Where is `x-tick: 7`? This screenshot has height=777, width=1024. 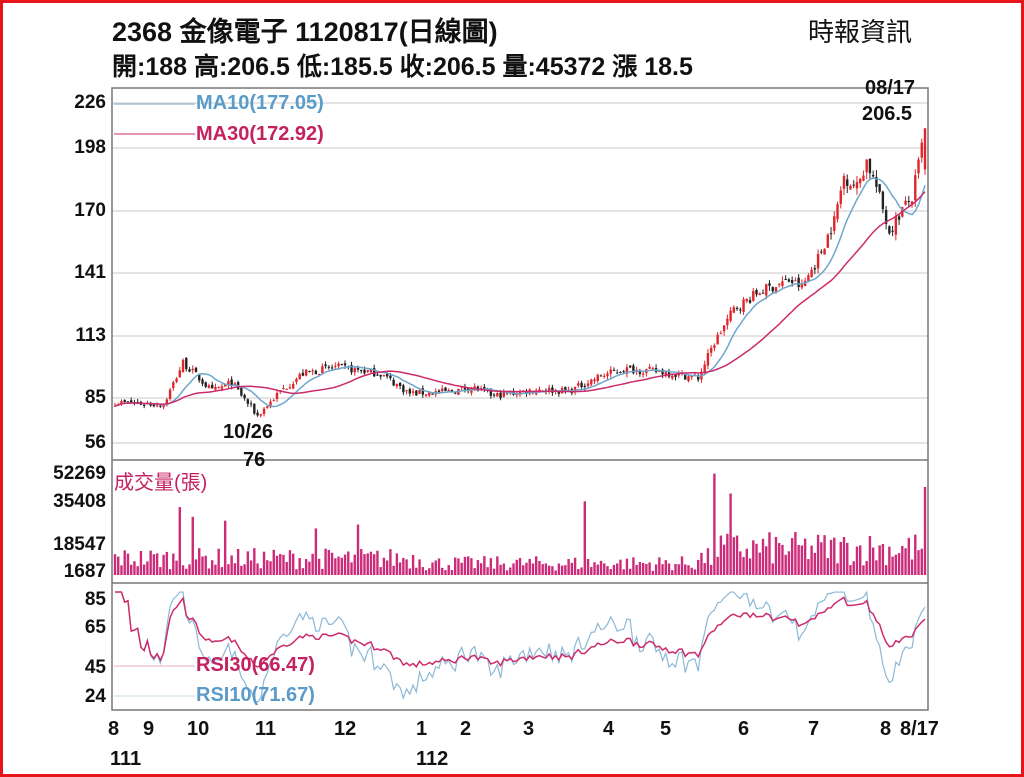 x-tick: 7 is located at coordinates (814, 729).